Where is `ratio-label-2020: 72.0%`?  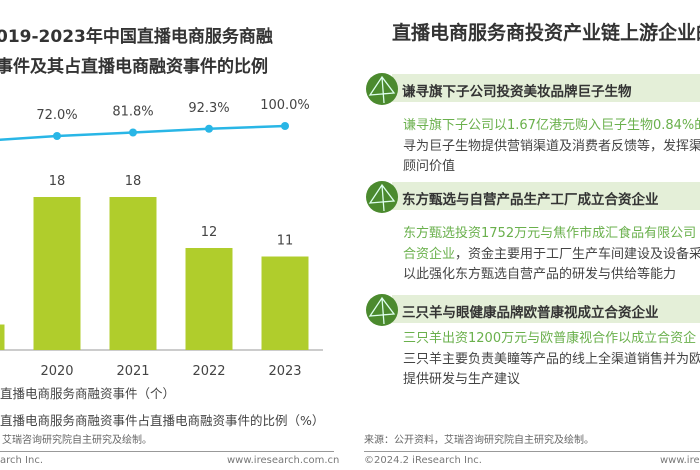
ratio-label-2020: 72.0% is located at coordinates (56, 115).